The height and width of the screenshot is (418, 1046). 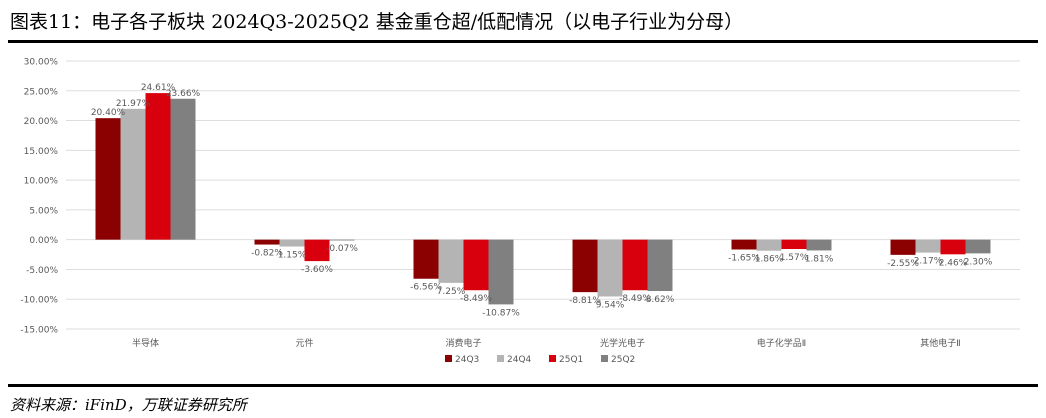 I want to click on data-label: 8.62%, so click(x=660, y=300).